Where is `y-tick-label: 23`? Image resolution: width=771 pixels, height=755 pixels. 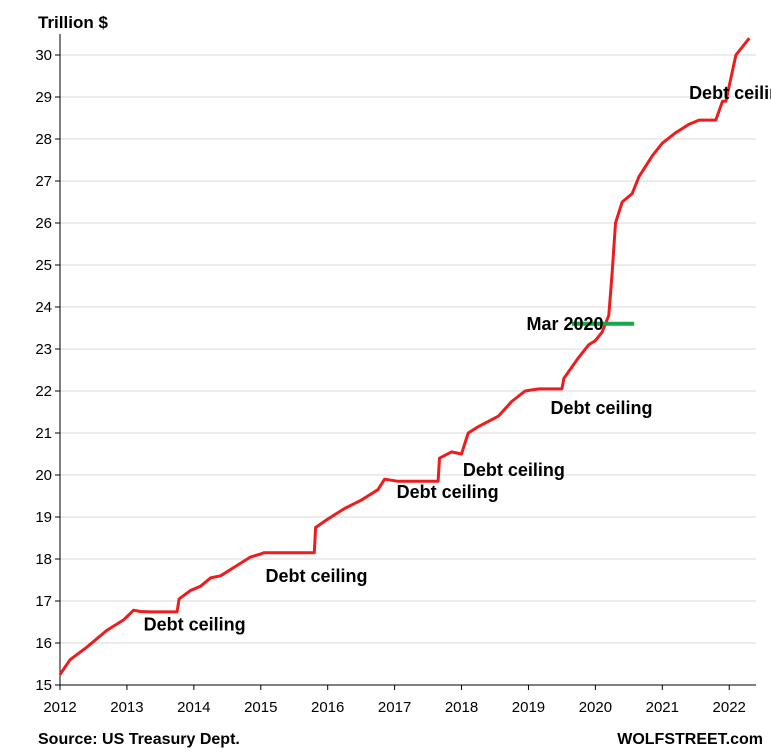
y-tick-label: 23 is located at coordinates (43, 349).